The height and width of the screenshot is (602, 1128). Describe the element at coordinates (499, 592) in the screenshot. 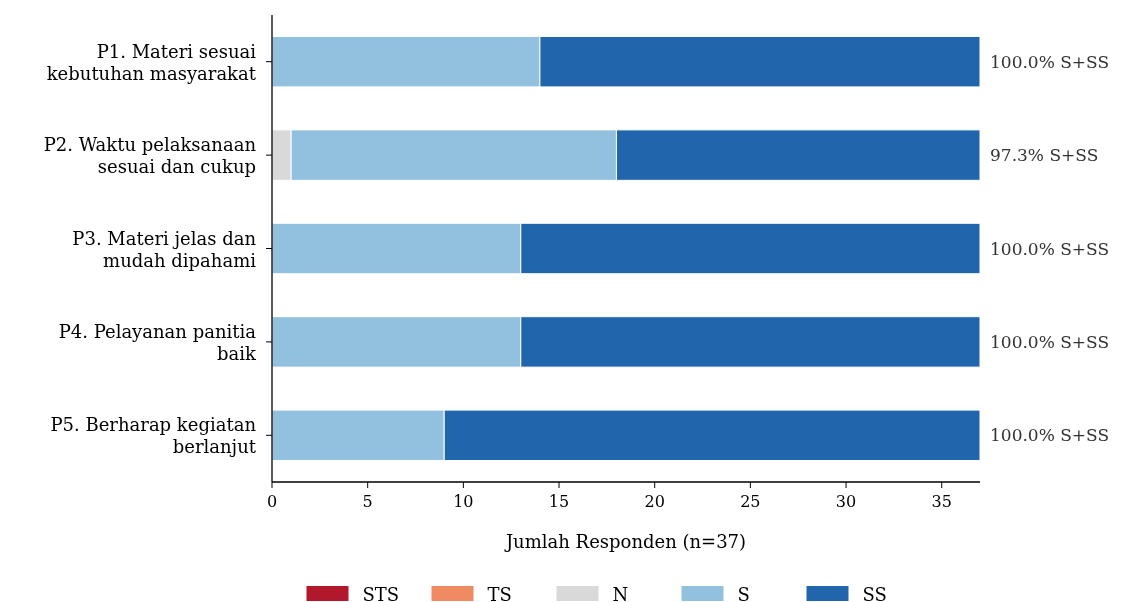

I see `legend-label: TS` at that location.